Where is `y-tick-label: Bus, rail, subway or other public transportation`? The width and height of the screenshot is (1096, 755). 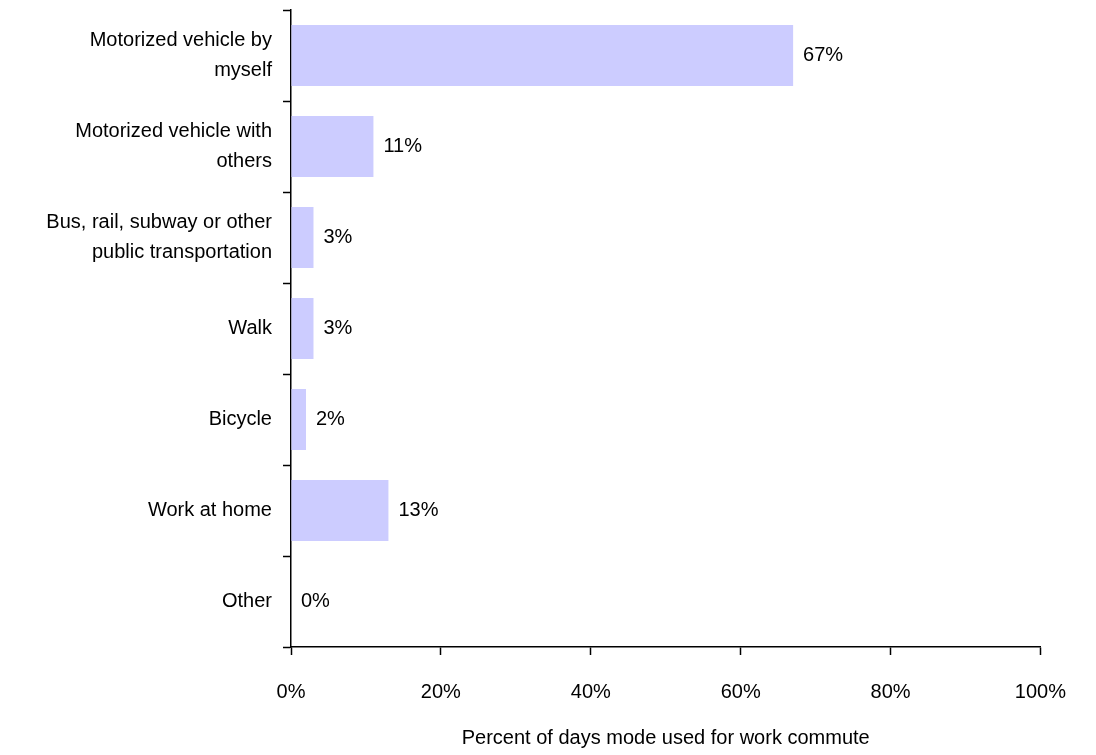 y-tick-label: Bus, rail, subway or other public transportation is located at coordinates (159, 236).